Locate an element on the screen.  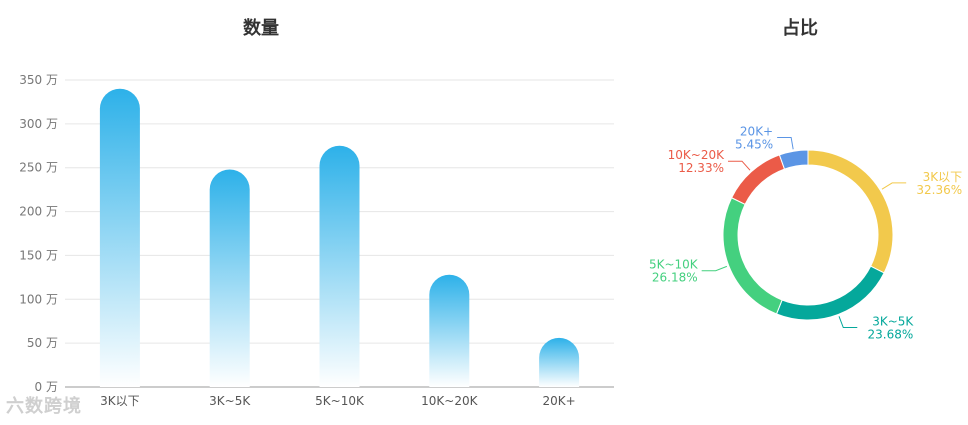
y-tick-label: 100 万 is located at coordinates (38, 299).